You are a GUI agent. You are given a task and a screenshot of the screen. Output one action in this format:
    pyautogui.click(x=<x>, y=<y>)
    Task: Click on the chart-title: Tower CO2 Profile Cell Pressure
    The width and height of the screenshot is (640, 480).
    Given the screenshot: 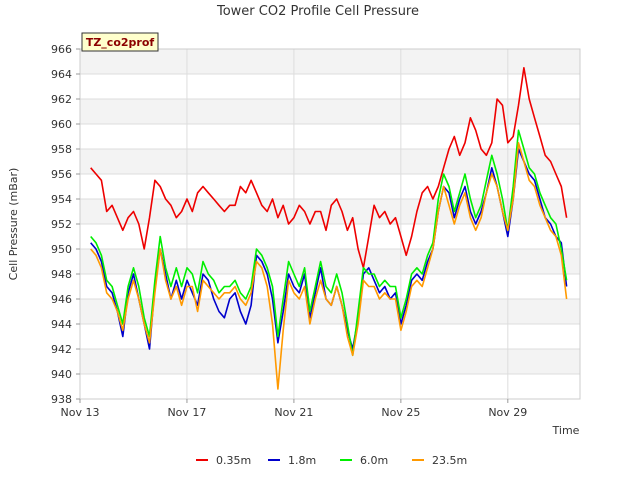 What is the action you would take?
    pyautogui.click(x=317, y=11)
    